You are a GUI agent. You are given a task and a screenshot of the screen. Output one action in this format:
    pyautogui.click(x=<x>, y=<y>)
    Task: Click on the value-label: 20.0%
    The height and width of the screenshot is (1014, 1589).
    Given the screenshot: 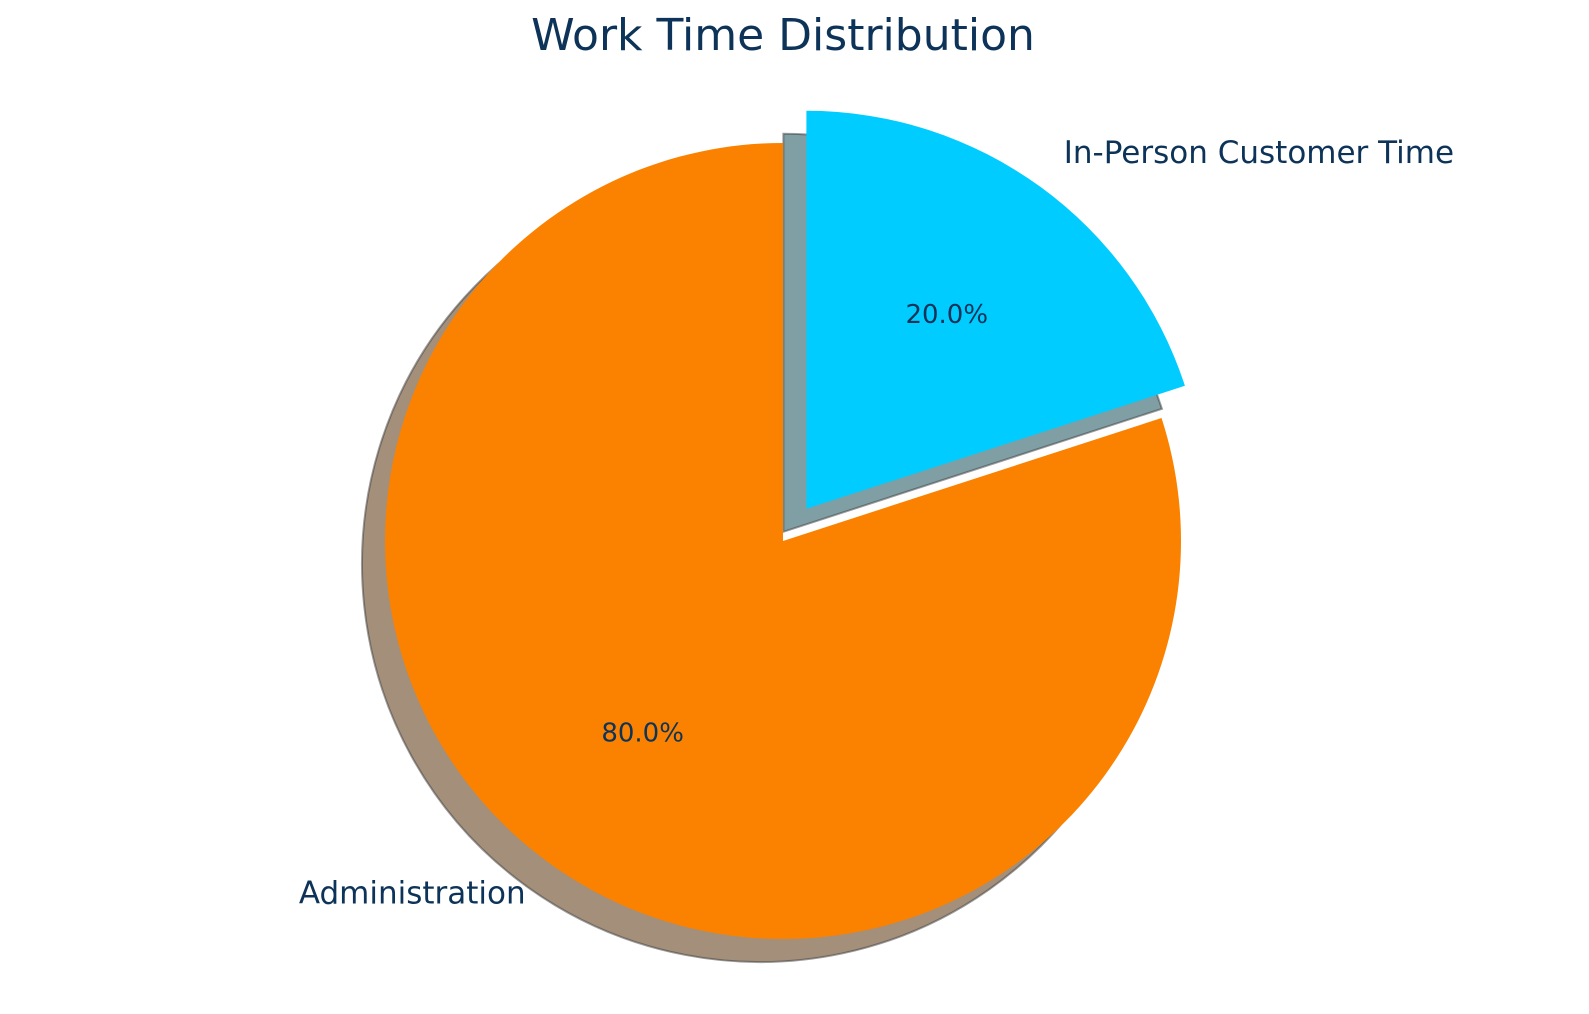 What is the action you would take?
    pyautogui.click(x=946, y=315)
    